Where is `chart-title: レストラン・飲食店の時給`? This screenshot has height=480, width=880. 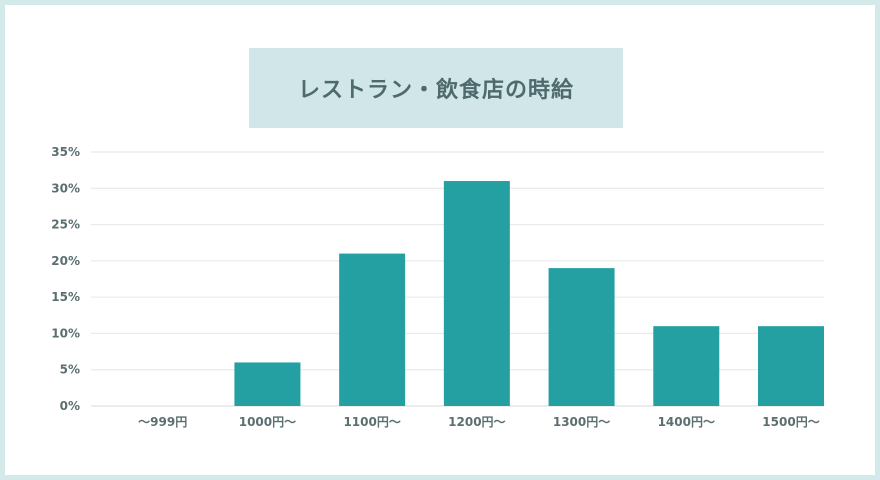
chart-title: レストラン・飲食店の時給 is located at coordinates (435, 90).